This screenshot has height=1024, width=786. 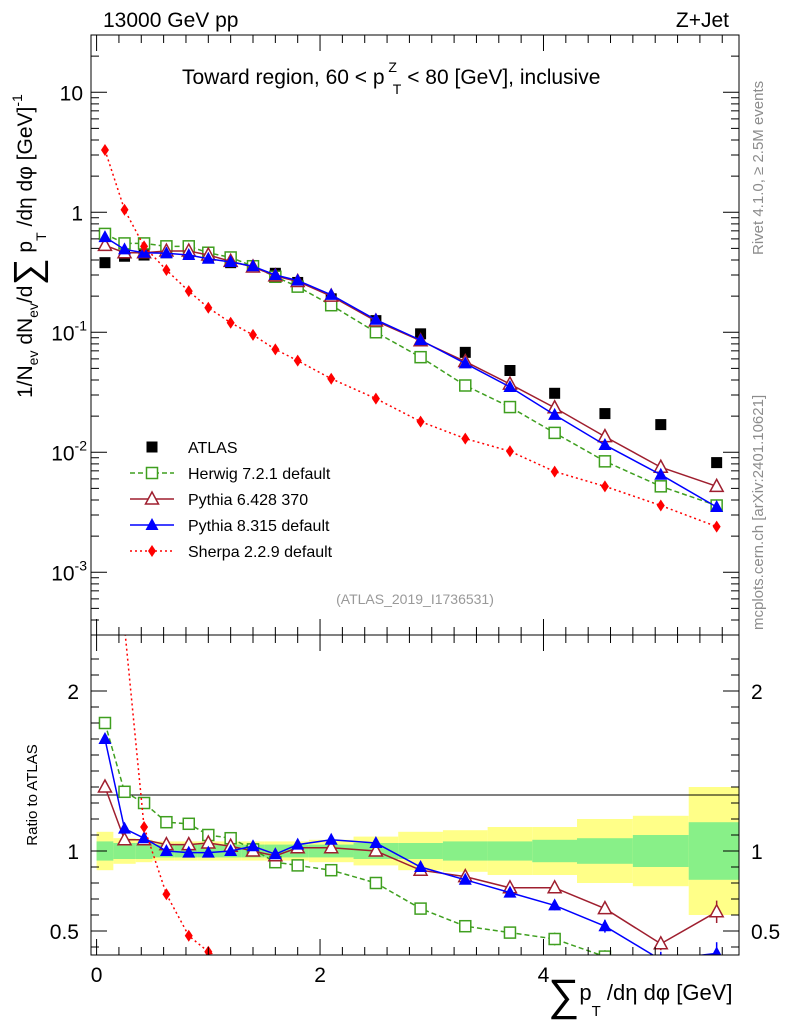 What do you see at coordinates (765, 932) in the screenshot?
I see `ratio-y-label-right: 0.5` at bounding box center [765, 932].